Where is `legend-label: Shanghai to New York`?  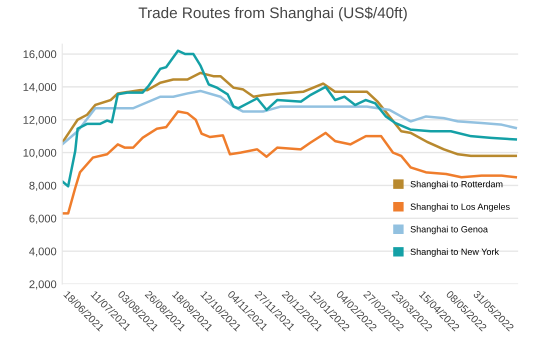 legend-label: Shanghai to New York is located at coordinates (455, 252).